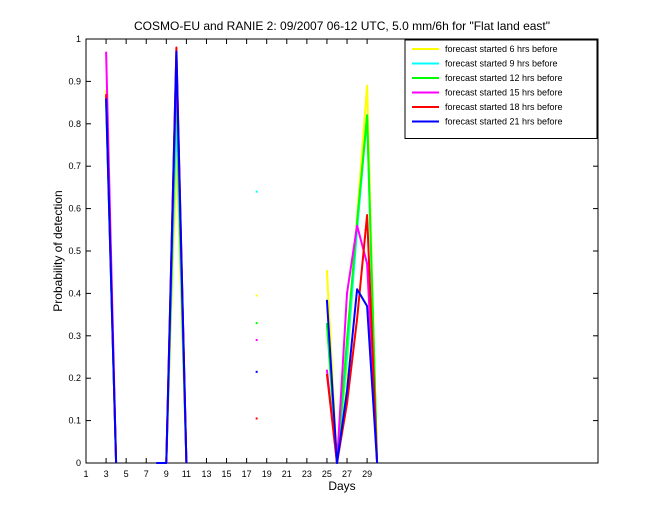 The height and width of the screenshot is (520, 660). I want to click on x-tick-label: 1, so click(85, 474).